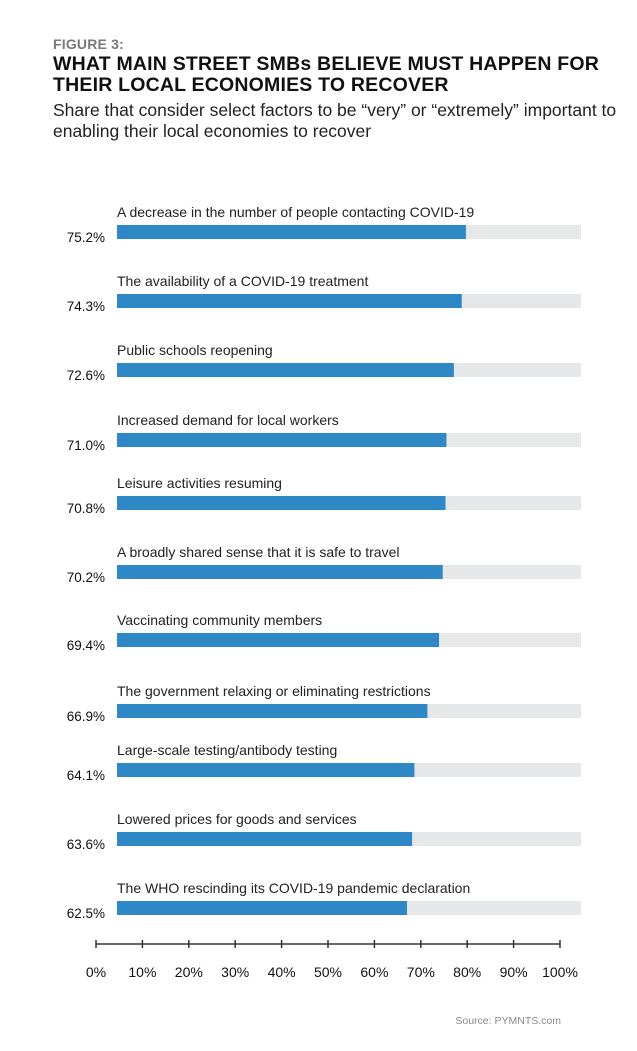  What do you see at coordinates (467, 972) in the screenshot?
I see `x-tick-label: 80%` at bounding box center [467, 972].